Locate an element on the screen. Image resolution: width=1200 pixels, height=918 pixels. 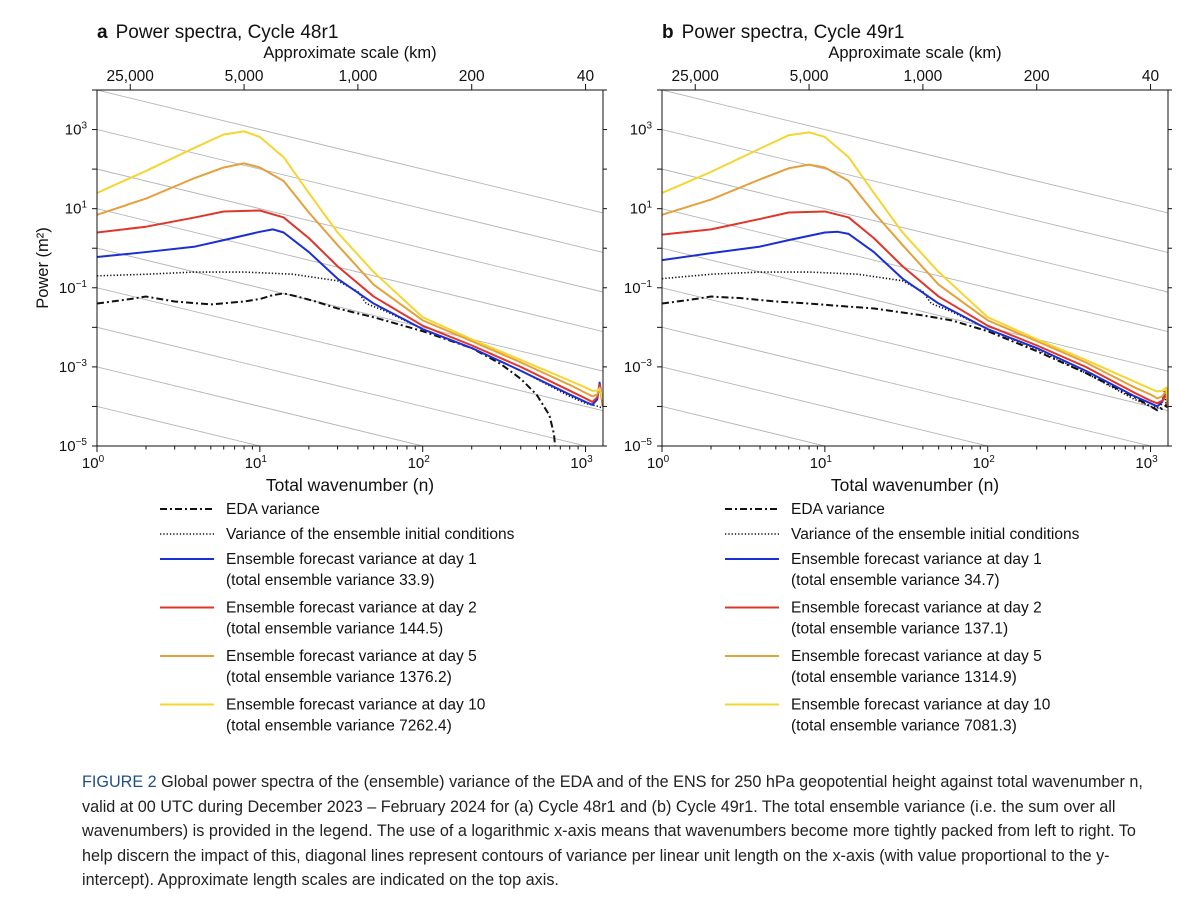
y-axis-label: Power (m²) is located at coordinates (43, 268).